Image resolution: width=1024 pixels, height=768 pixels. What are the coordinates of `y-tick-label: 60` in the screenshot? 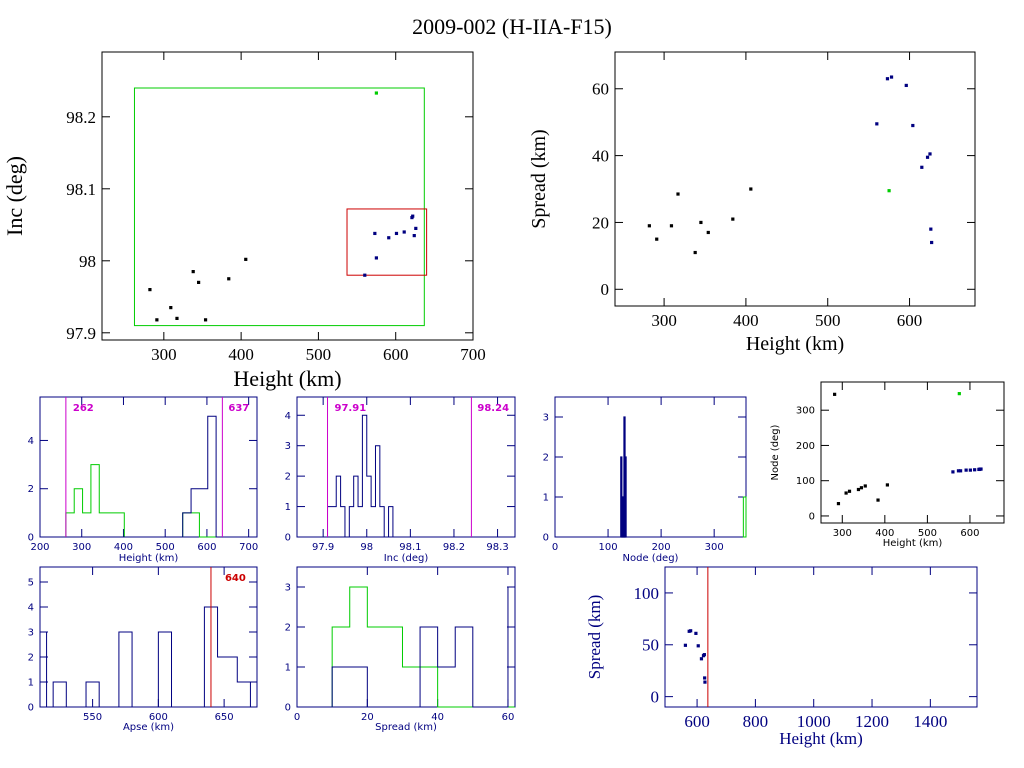 It's located at (600, 89).